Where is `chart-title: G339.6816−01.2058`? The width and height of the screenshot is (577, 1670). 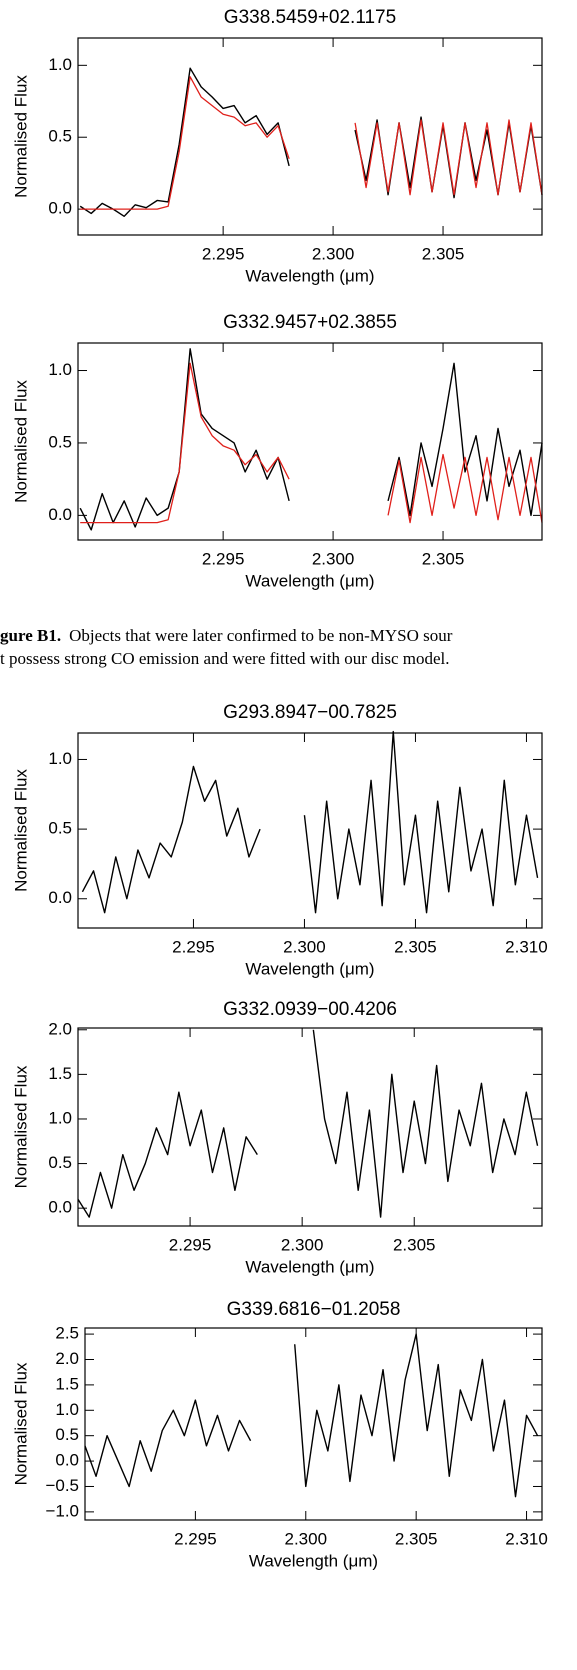
chart-title: G339.6816−01.2058 is located at coordinates (314, 1309).